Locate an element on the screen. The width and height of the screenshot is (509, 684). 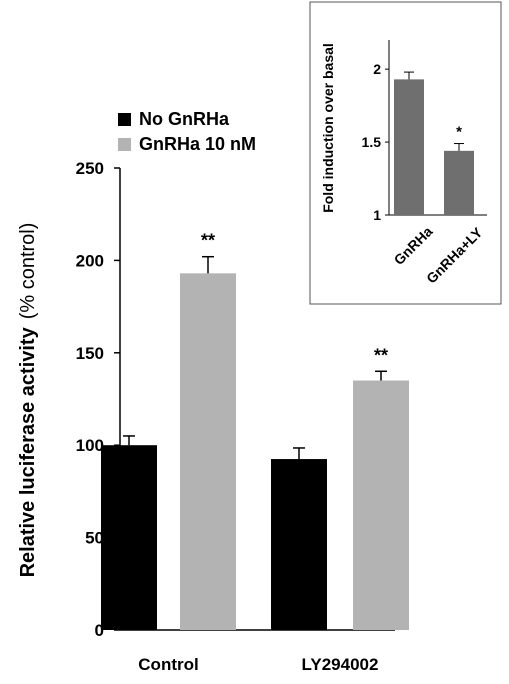
y-tick-label: 0 is located at coordinates (99, 630).